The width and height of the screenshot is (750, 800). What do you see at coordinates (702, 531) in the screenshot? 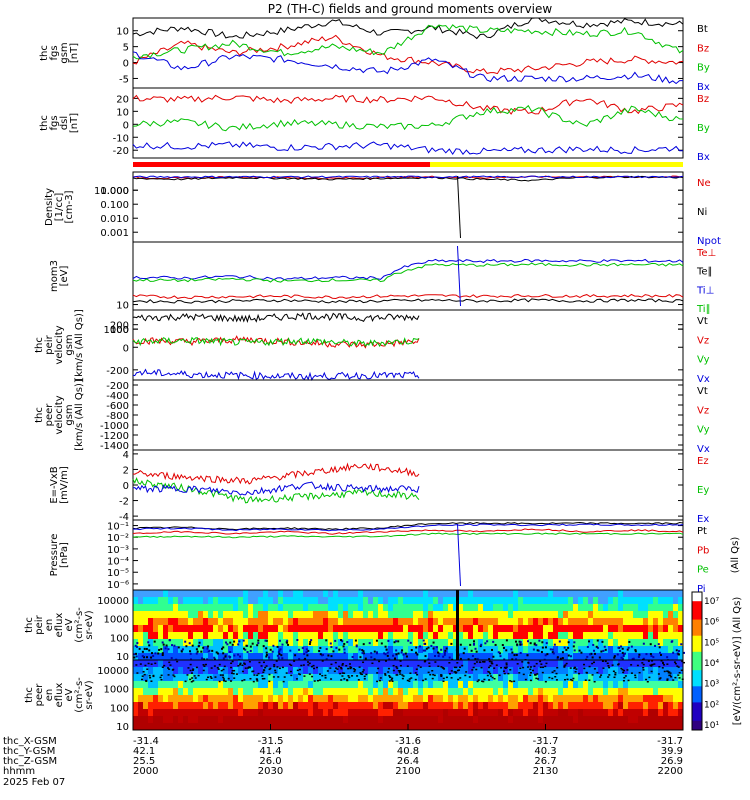
I see `legend-label: Pt` at bounding box center [702, 531].